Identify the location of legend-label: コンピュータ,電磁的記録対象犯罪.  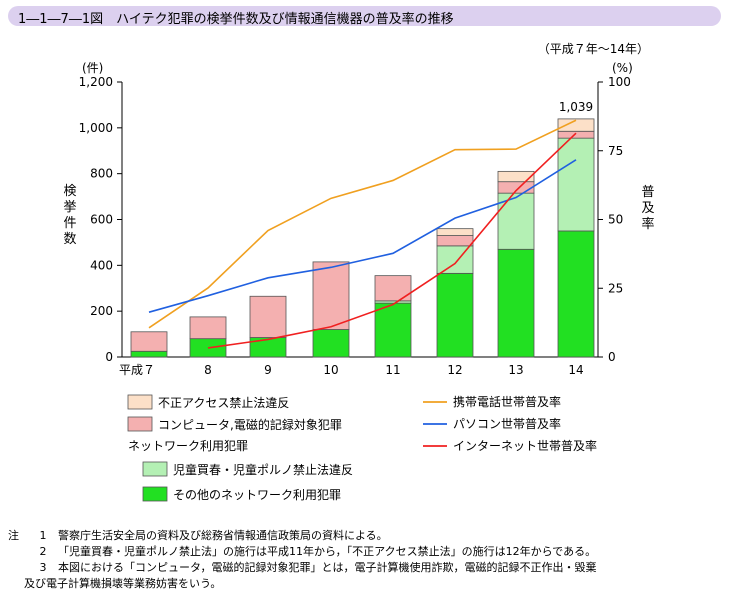
(250, 424).